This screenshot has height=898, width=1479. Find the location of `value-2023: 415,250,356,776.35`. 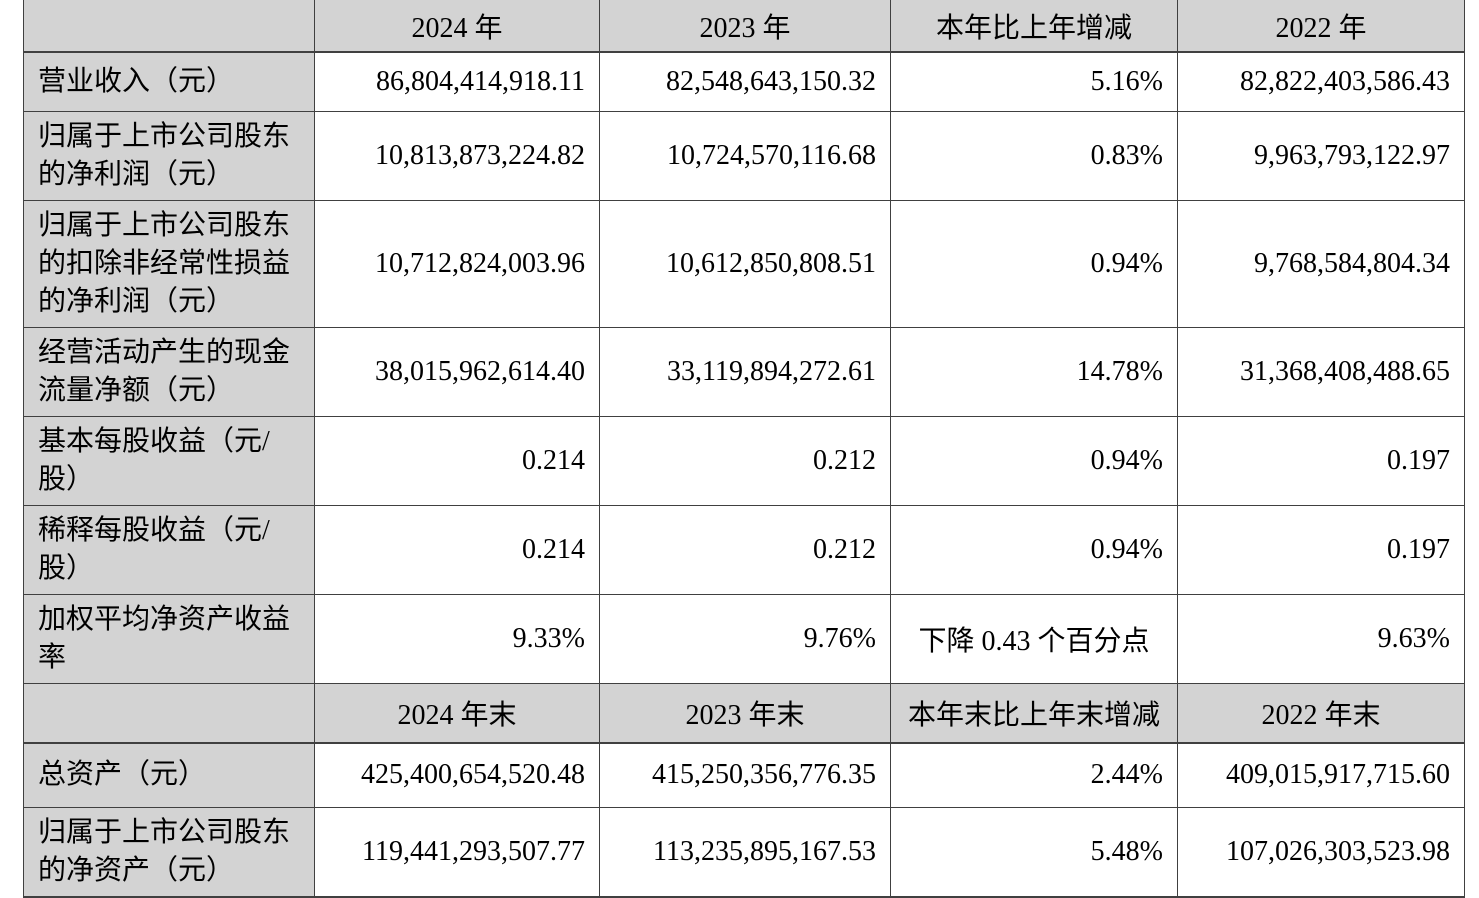

value-2023: 415,250,356,776.35 is located at coordinates (745, 775).